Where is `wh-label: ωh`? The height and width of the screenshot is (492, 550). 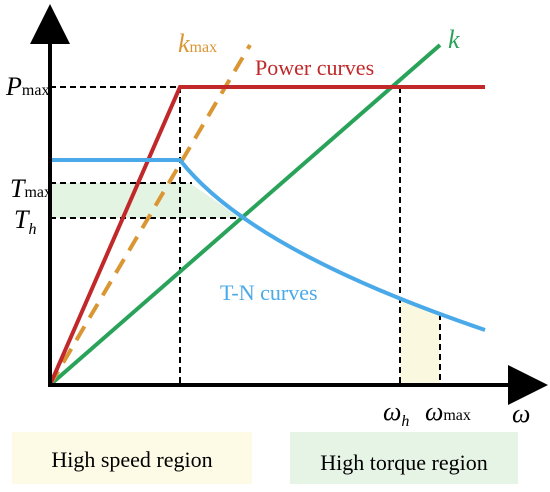 wh-label: ωh is located at coordinates (396, 413).